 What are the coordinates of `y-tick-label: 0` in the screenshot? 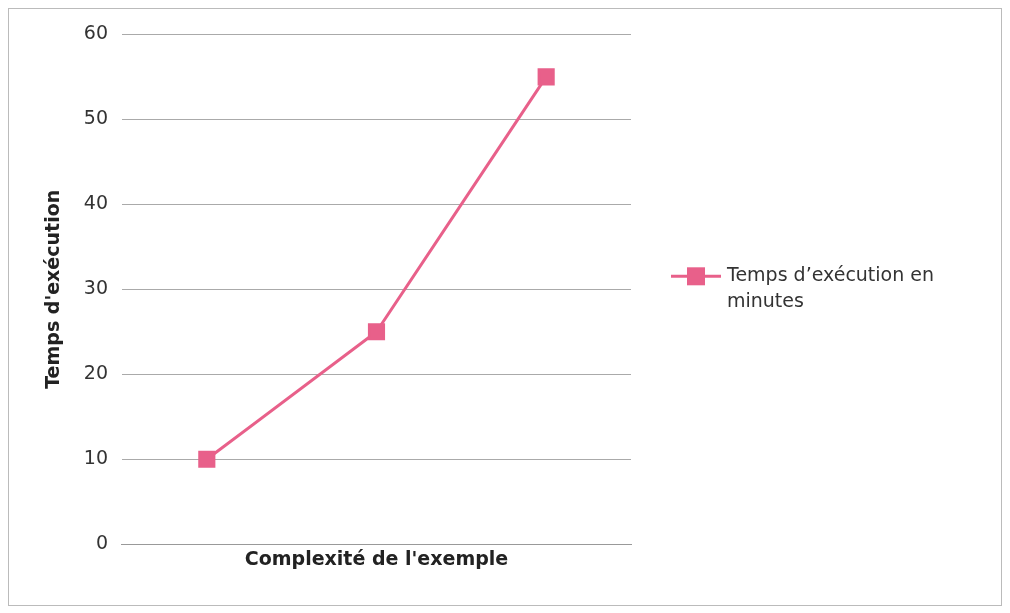 It's located at (101, 542).